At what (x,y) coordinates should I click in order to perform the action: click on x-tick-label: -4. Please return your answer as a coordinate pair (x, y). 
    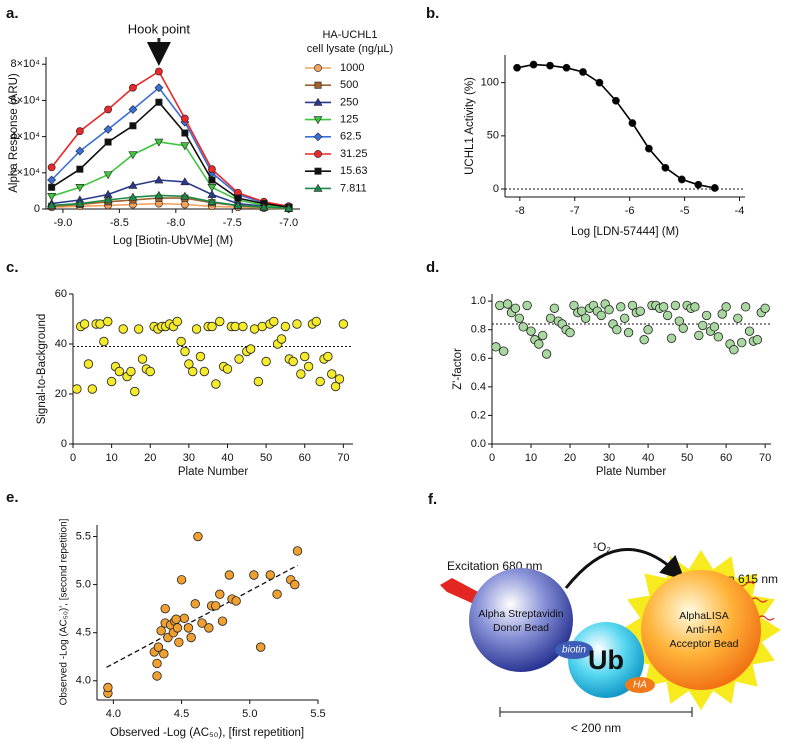
    Looking at the image, I should click on (740, 211).